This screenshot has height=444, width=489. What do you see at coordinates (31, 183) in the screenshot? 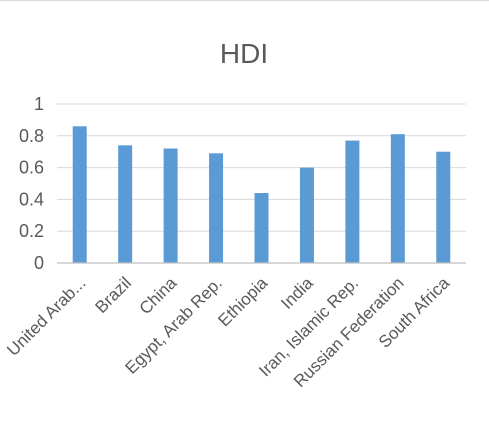
I see `y-axis-ticks: 0 0.2 0.4 0.6 0.8 1` at bounding box center [31, 183].